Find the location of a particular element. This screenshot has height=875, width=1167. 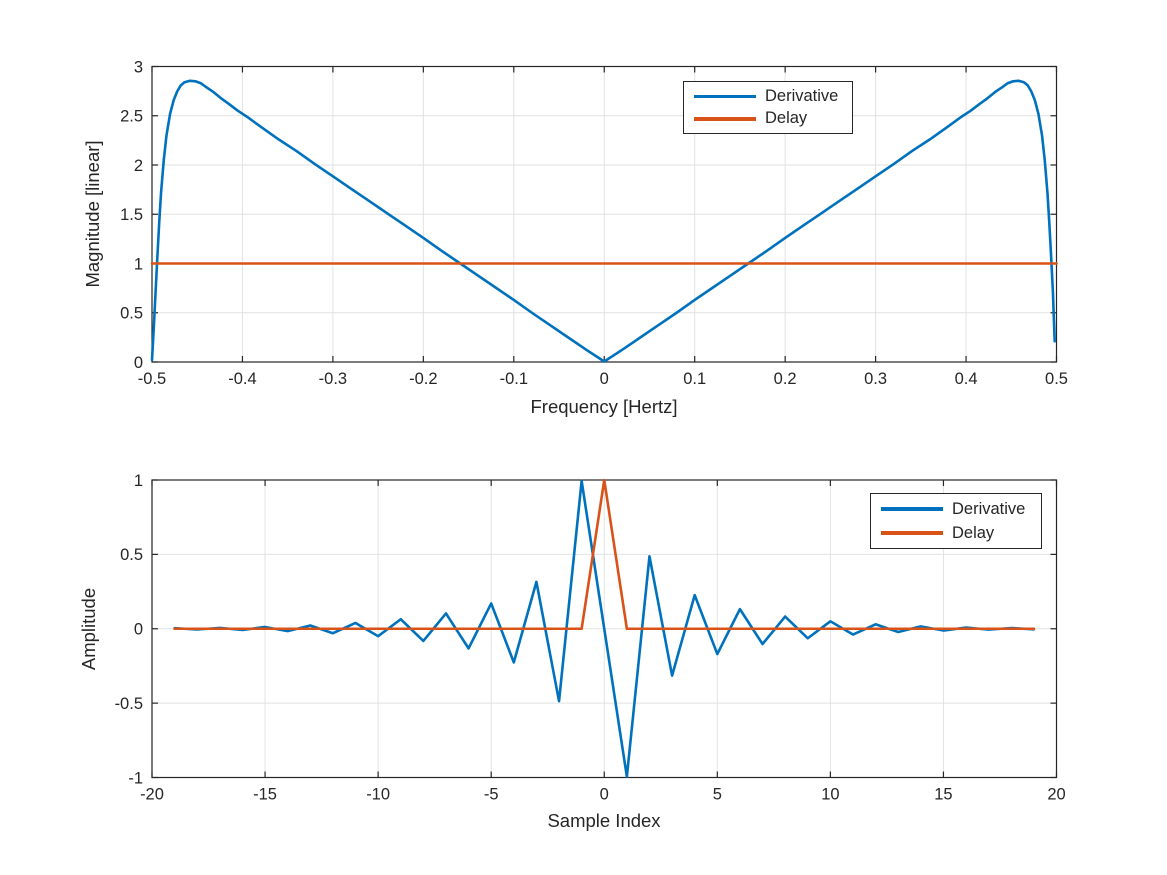

bottom-legend: Derivative Delay is located at coordinates (956, 521).